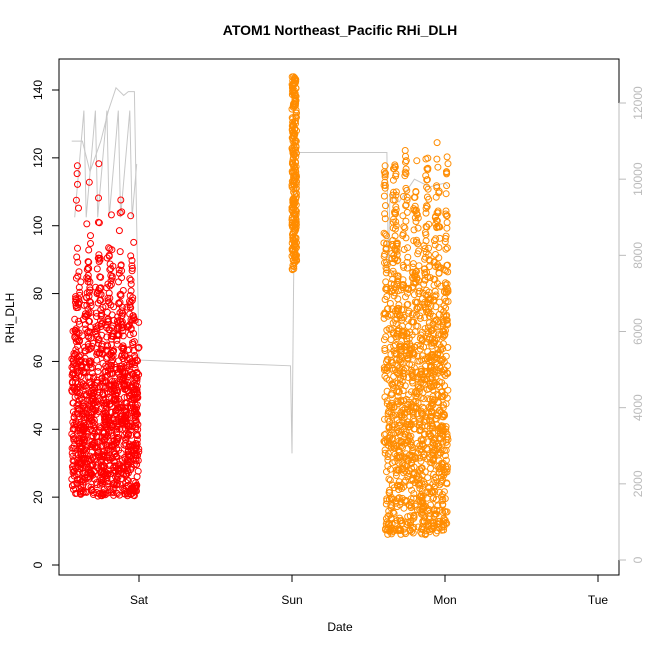  I want to click on y2-tick-label: 6000, so click(638, 331).